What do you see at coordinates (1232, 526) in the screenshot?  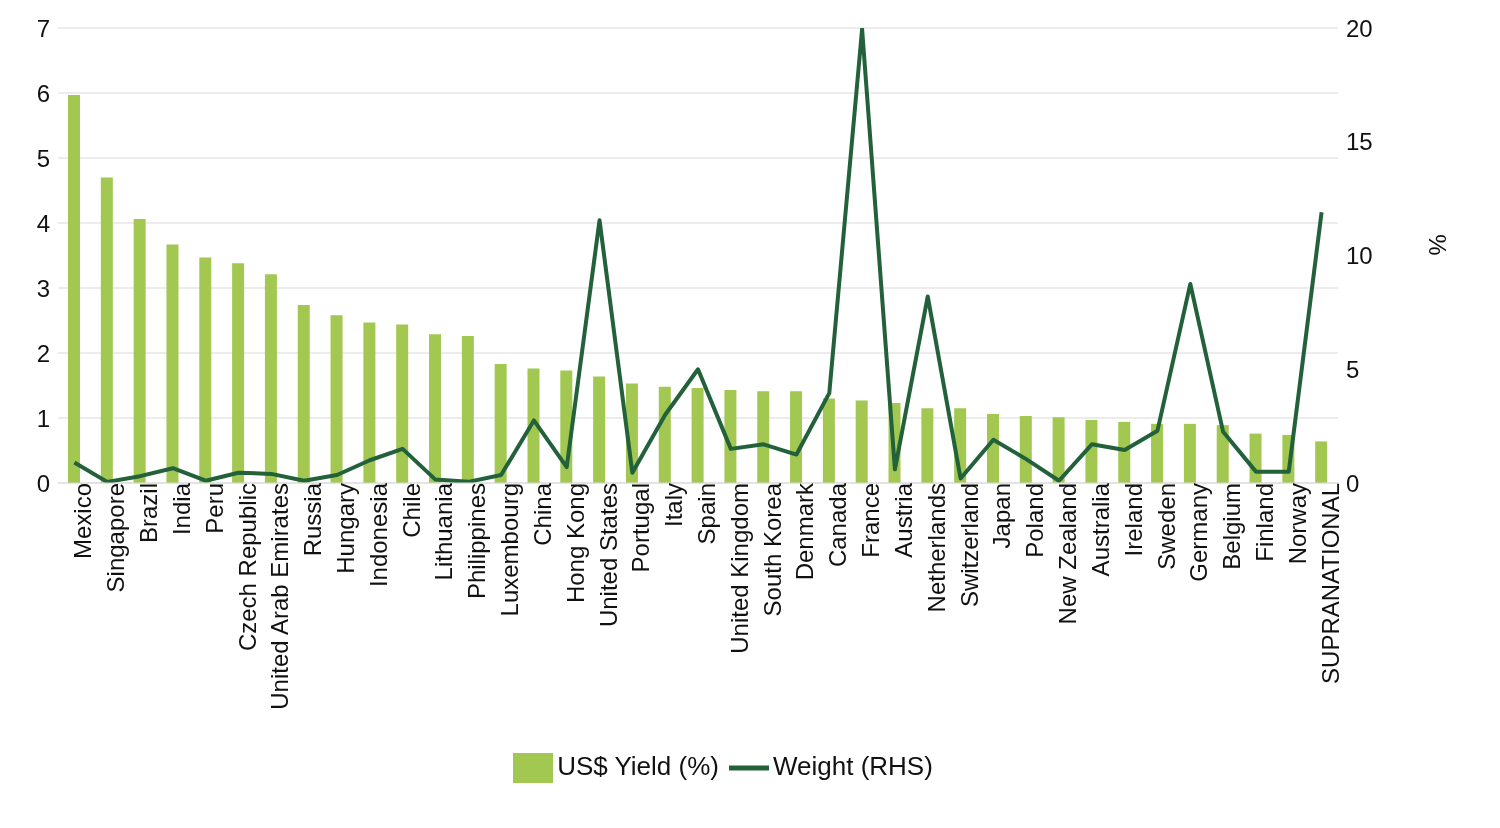 I see `x-tick-label: Belgium` at bounding box center [1232, 526].